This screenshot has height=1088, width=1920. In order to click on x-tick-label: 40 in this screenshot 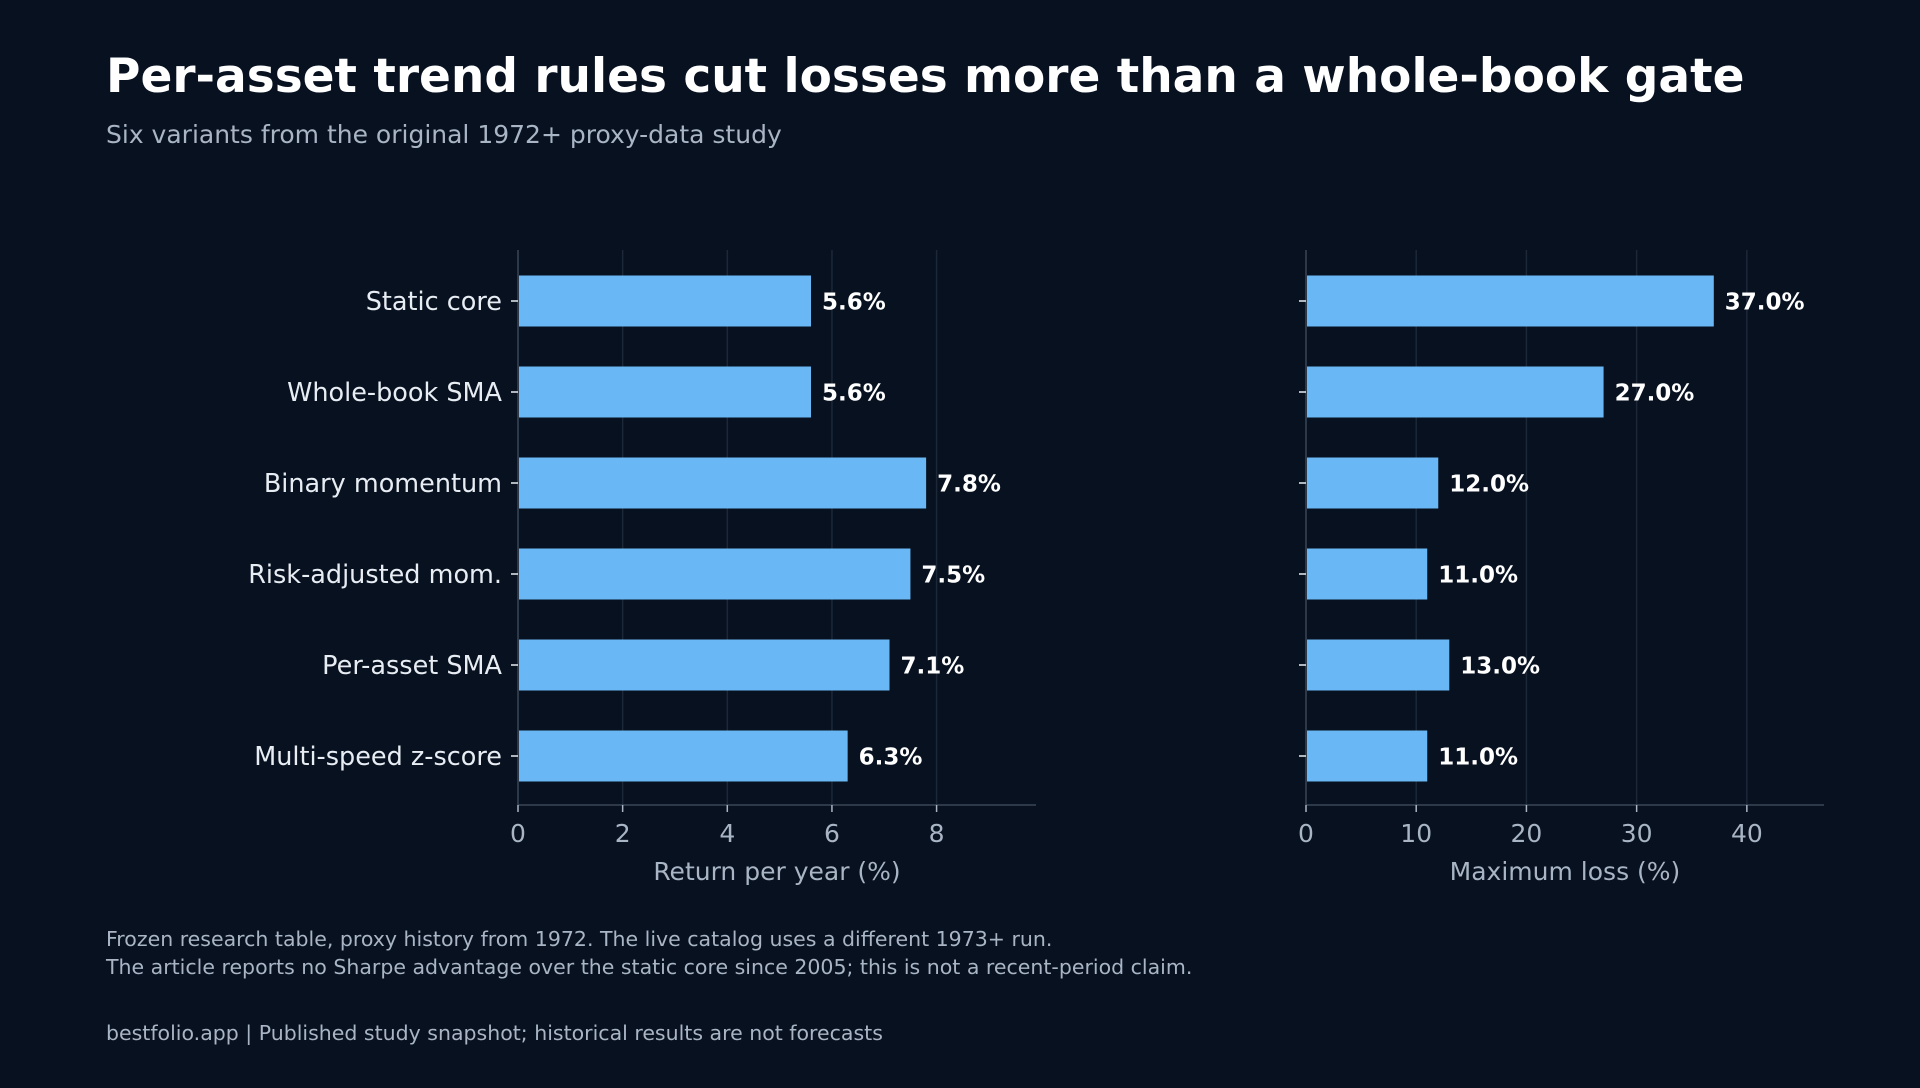, I will do `click(1747, 833)`.